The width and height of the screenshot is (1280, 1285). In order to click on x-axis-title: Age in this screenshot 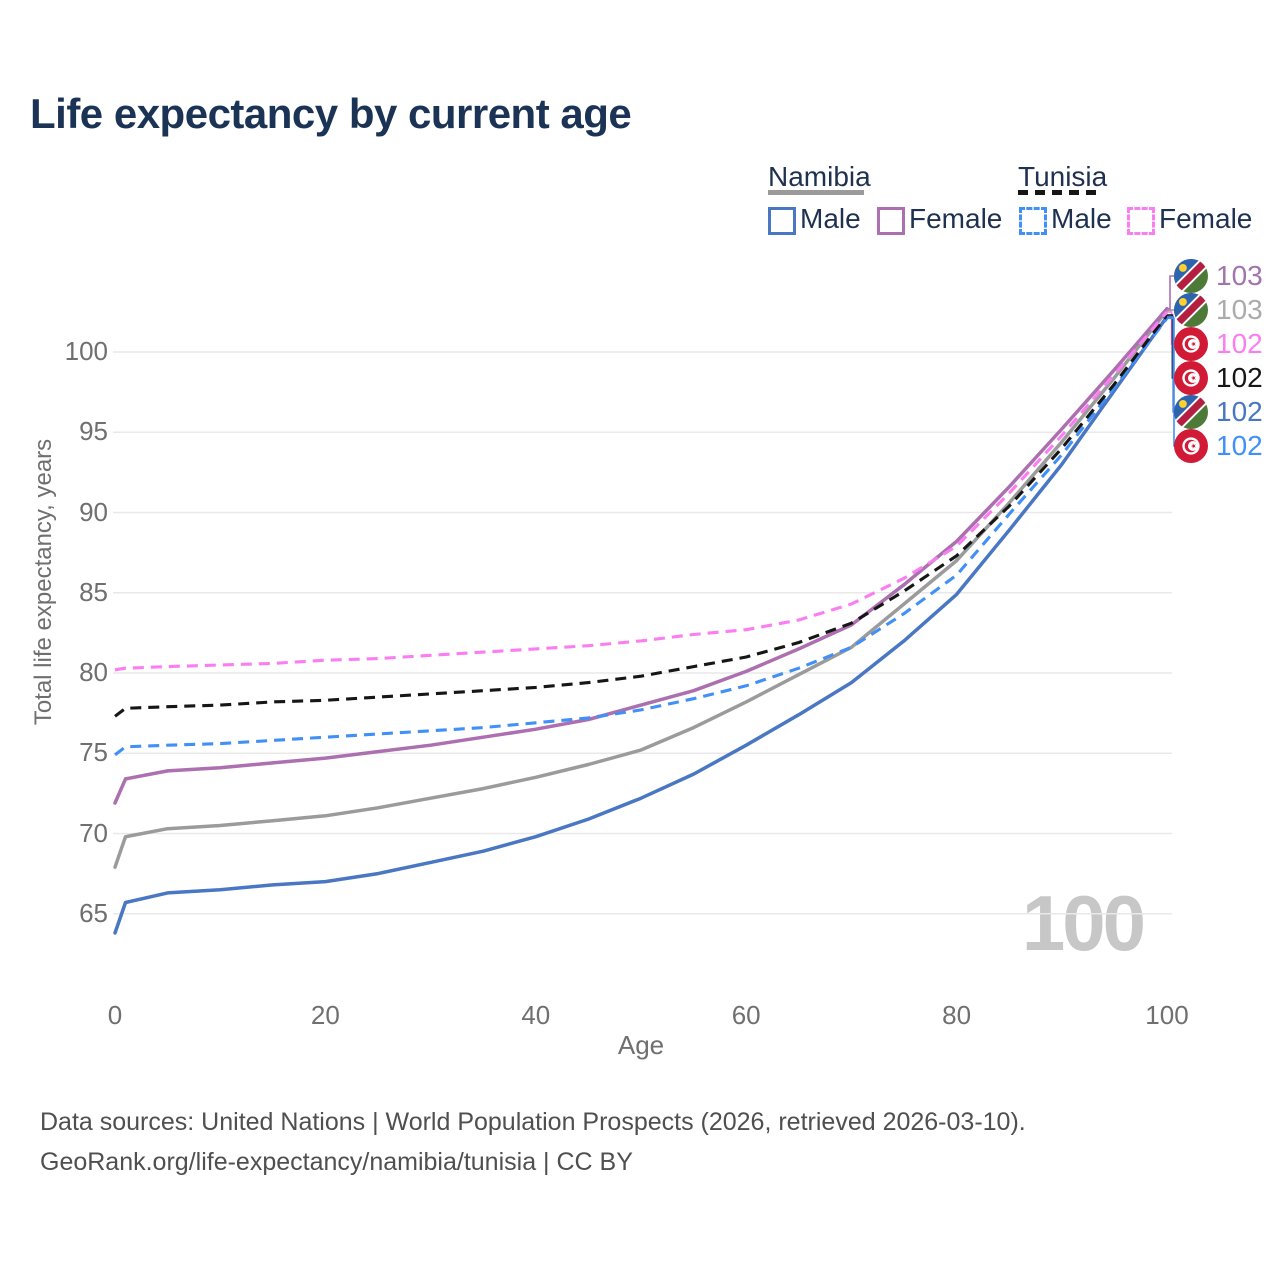, I will do `click(641, 1045)`.